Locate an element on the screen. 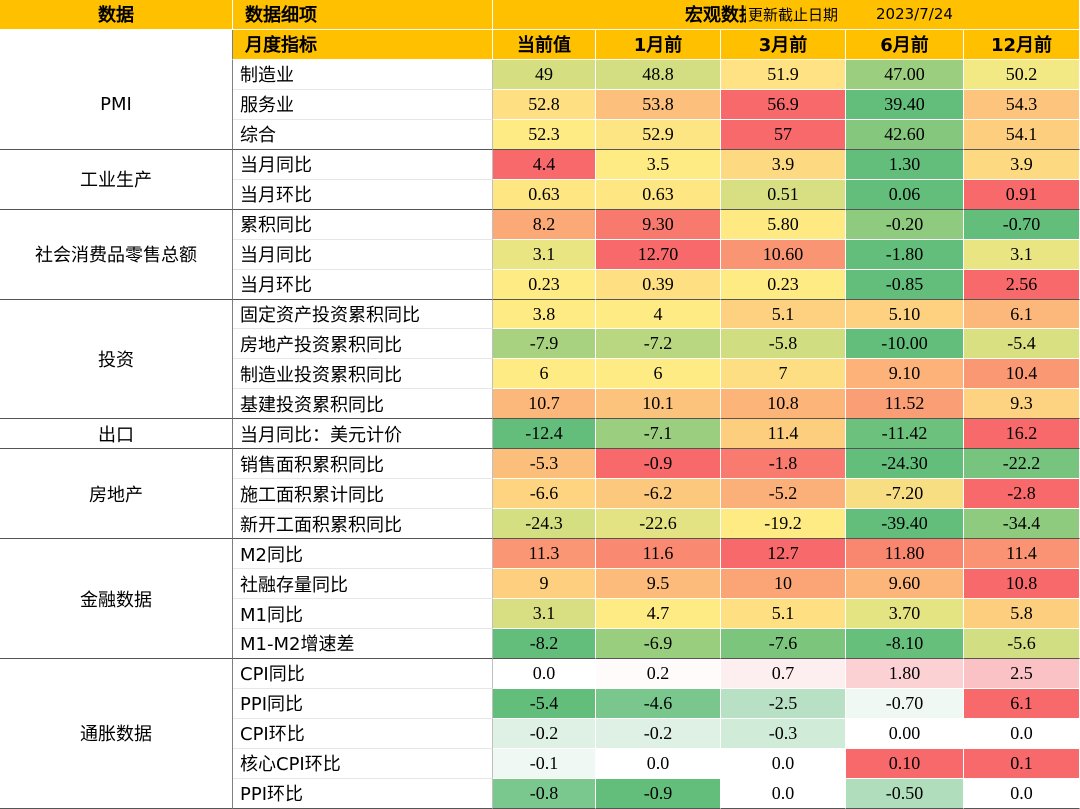 The image size is (1080, 809). value-cell-6m: 39.40 is located at coordinates (905, 104).